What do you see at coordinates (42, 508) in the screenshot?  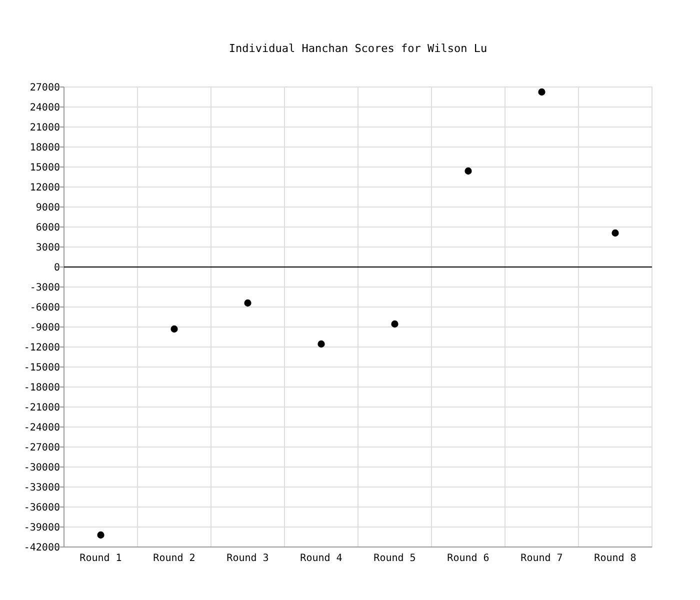 I see `y-tick-label: -36000` at bounding box center [42, 508].